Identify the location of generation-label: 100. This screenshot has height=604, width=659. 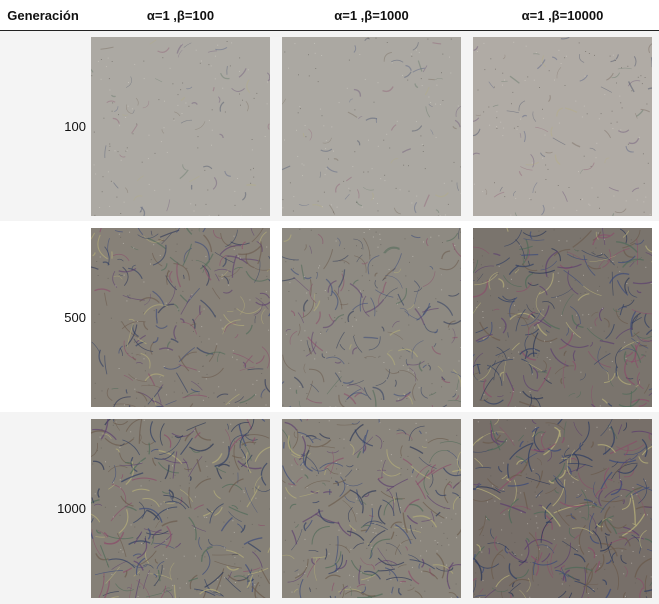
(75, 126).